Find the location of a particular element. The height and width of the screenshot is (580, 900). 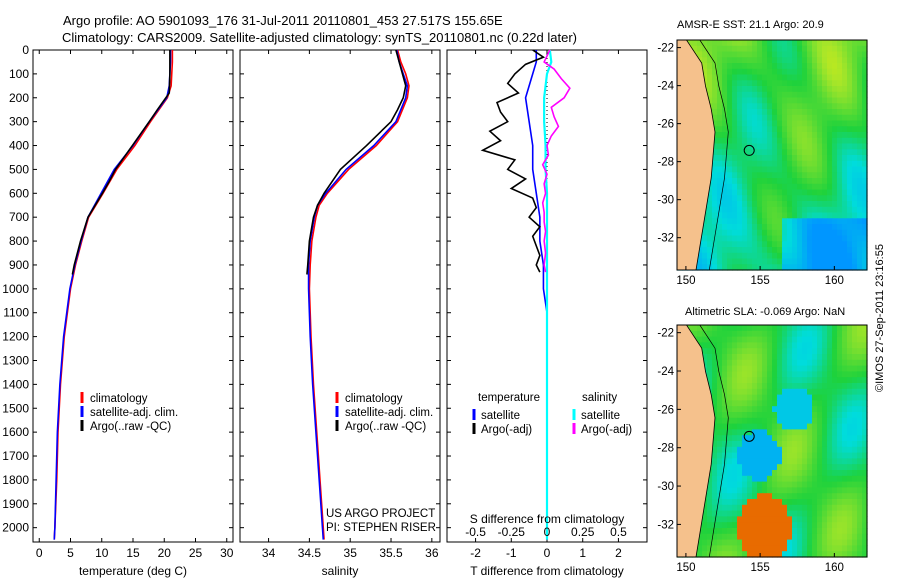

series-climatology-line is located at coordinates (359, 294).